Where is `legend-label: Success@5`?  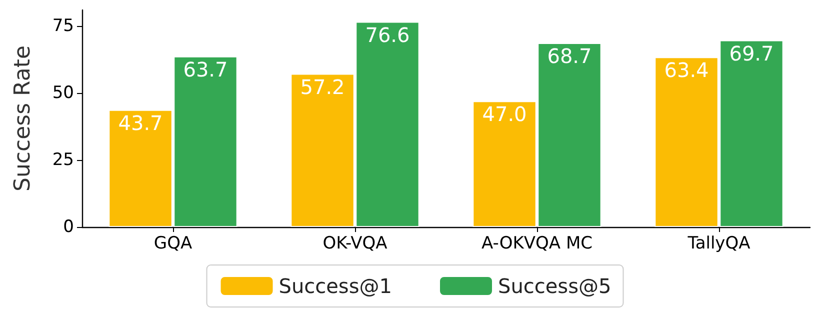
legend-label: Success@5 is located at coordinates (555, 286).